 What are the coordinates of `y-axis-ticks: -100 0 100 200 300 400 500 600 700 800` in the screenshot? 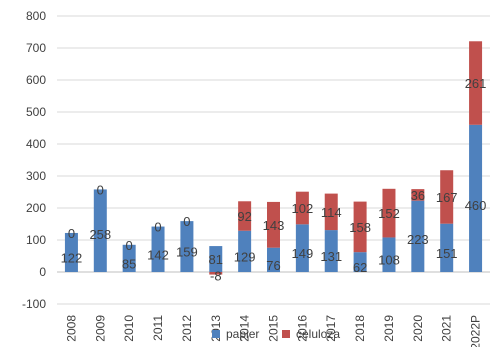 It's located at (34, 160).